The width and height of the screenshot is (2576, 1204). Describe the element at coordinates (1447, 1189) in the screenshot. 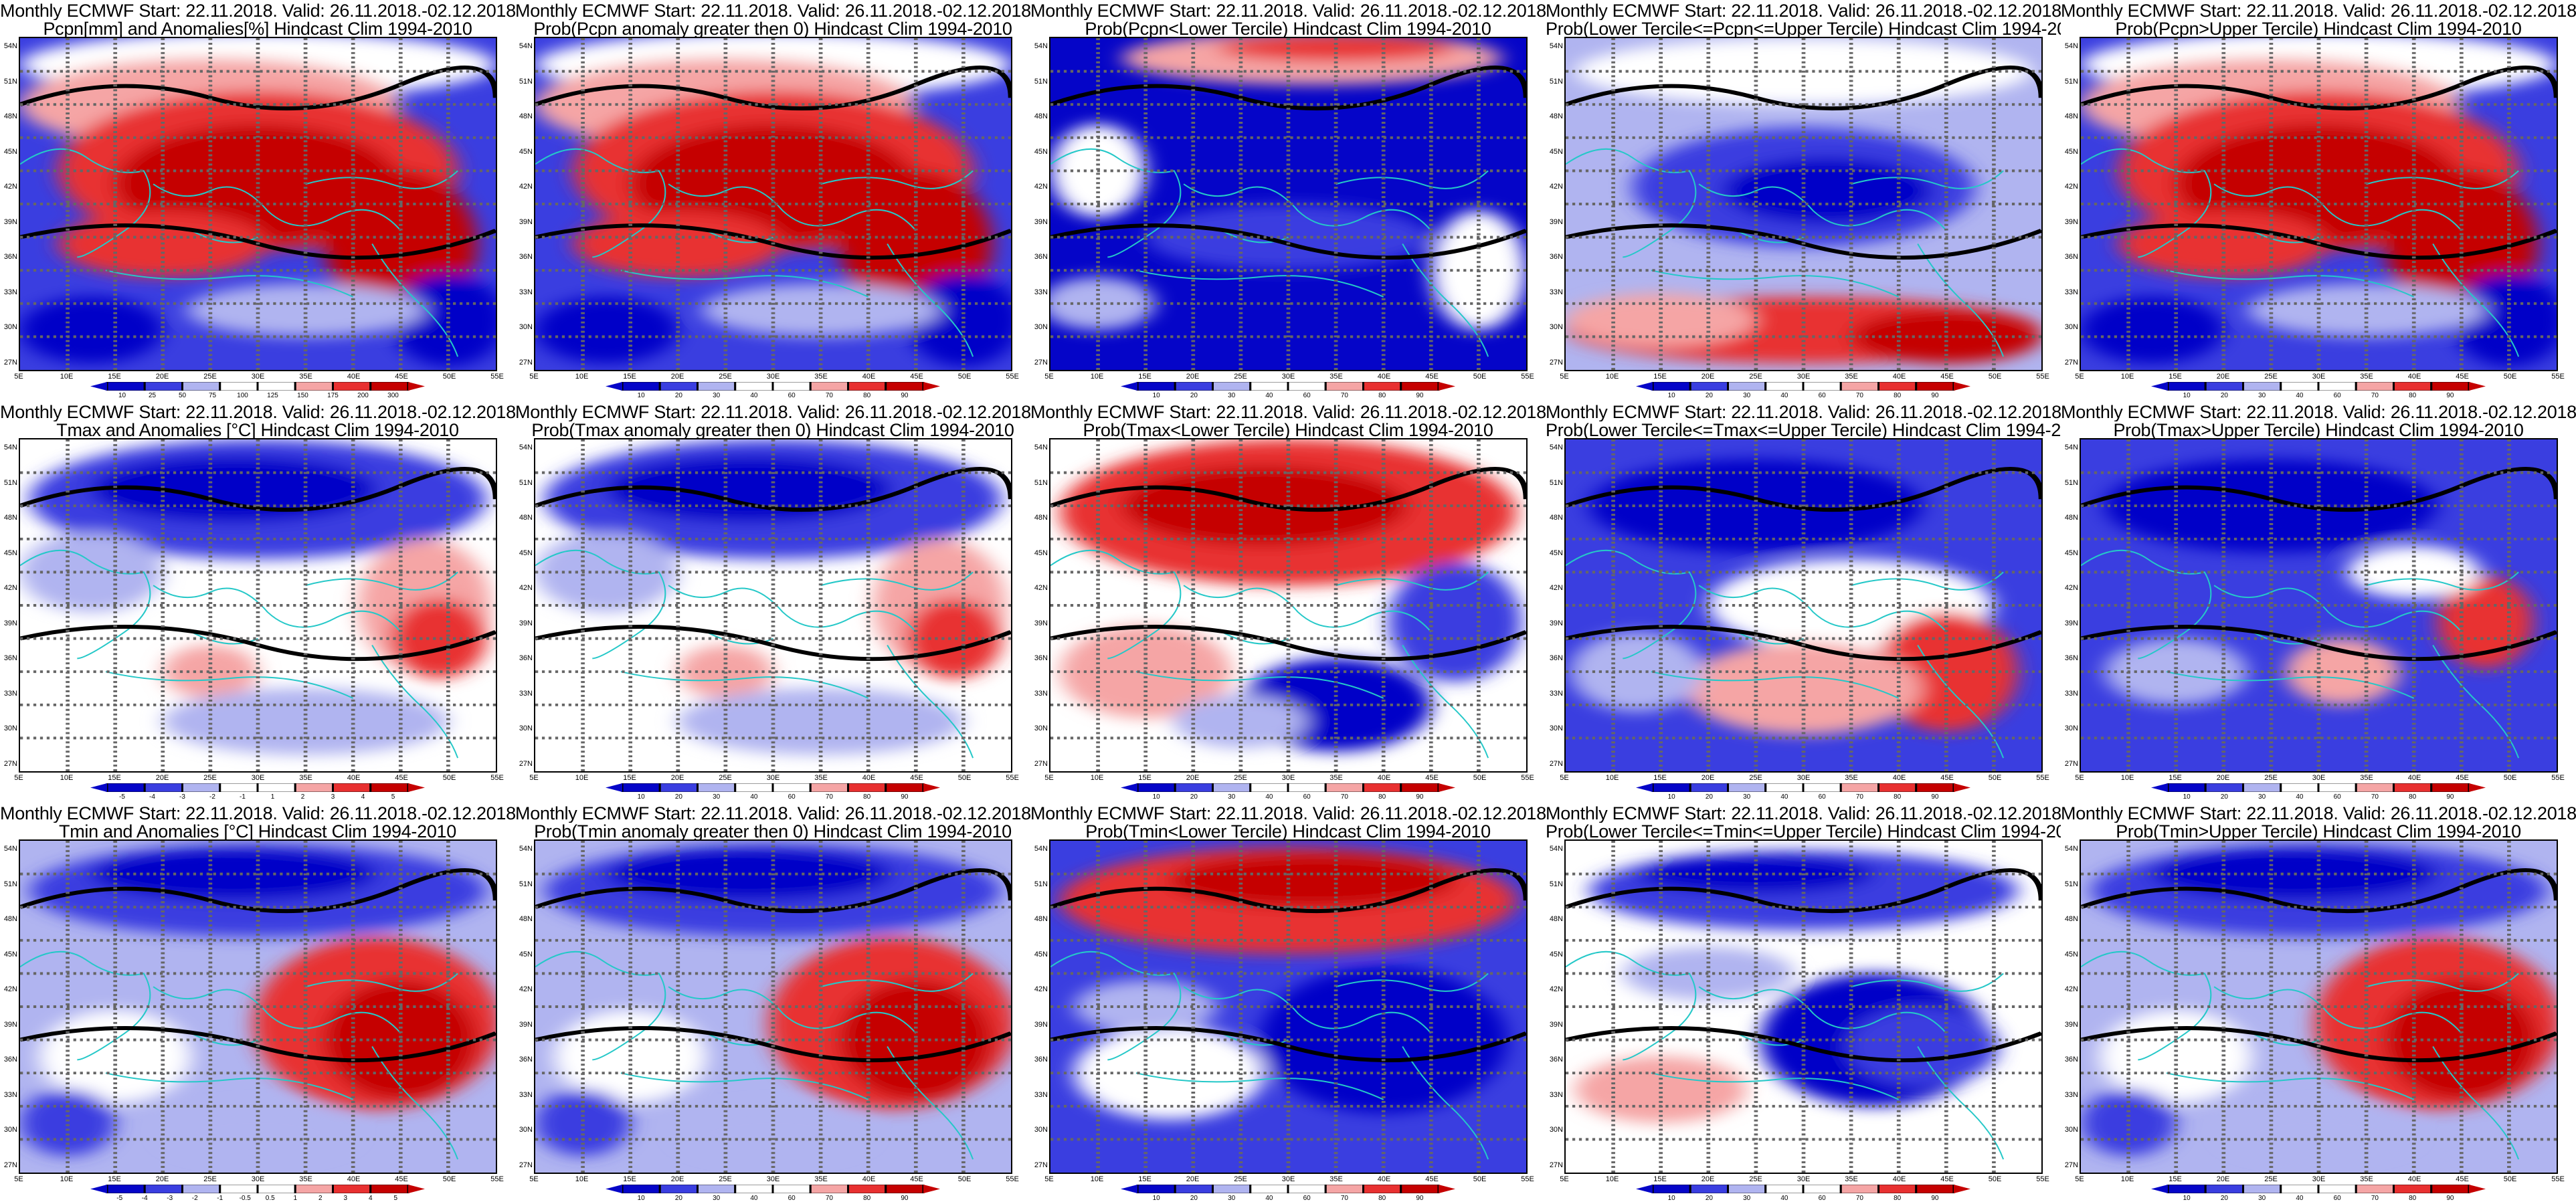

I see `colorbar-arrow-right` at that location.